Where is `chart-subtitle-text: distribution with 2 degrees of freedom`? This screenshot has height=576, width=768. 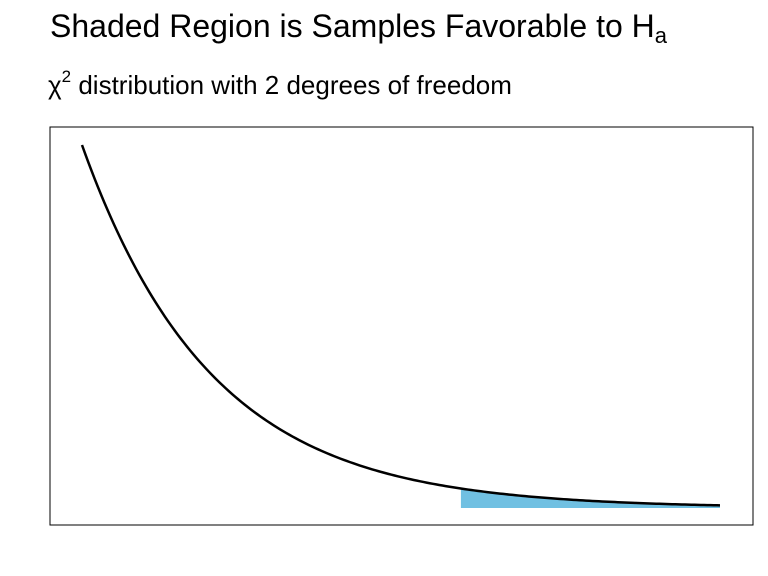
chart-subtitle-text: distribution with 2 degrees of freedom is located at coordinates (291, 85).